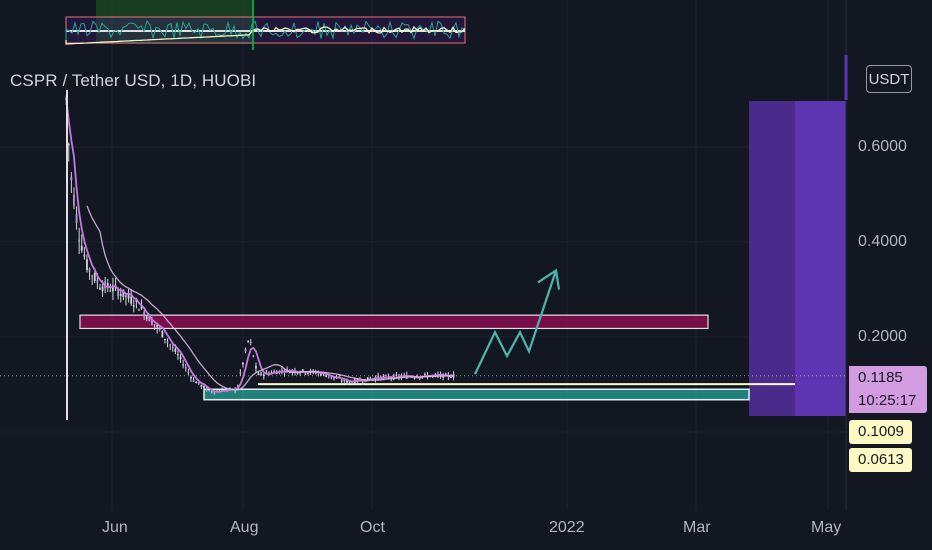 The height and width of the screenshot is (550, 932). I want to click on x-tick-label: Jun, so click(115, 527).